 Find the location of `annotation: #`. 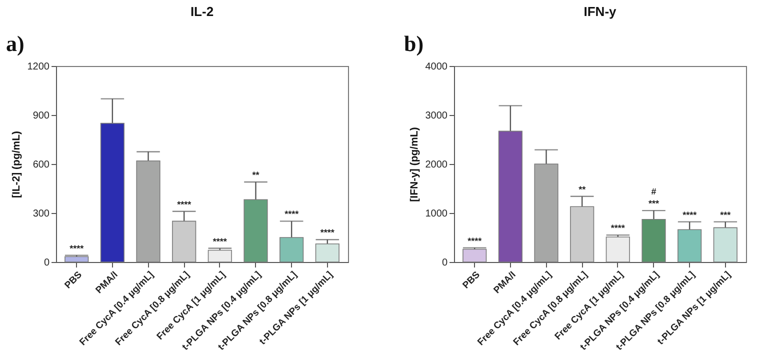

annotation: # is located at coordinates (653, 191).